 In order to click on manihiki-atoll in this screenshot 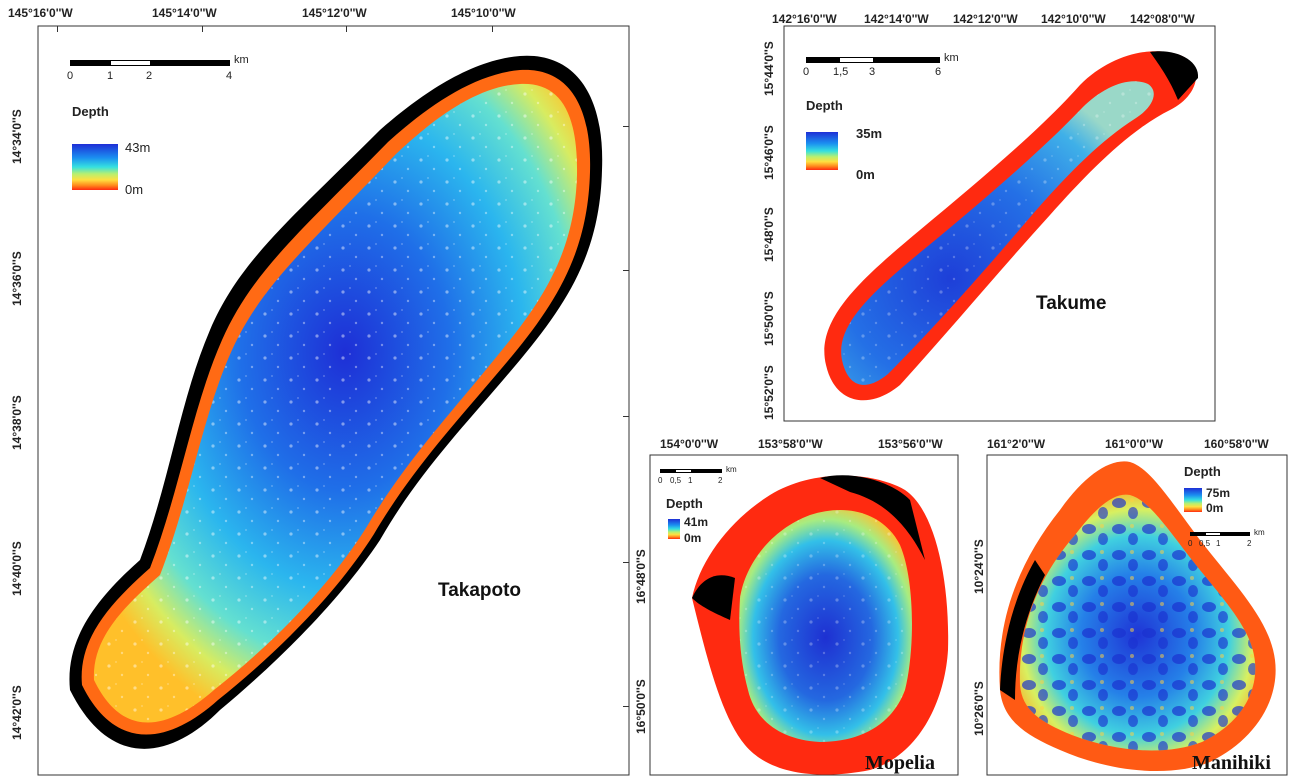, I will do `click(1137, 616)`.